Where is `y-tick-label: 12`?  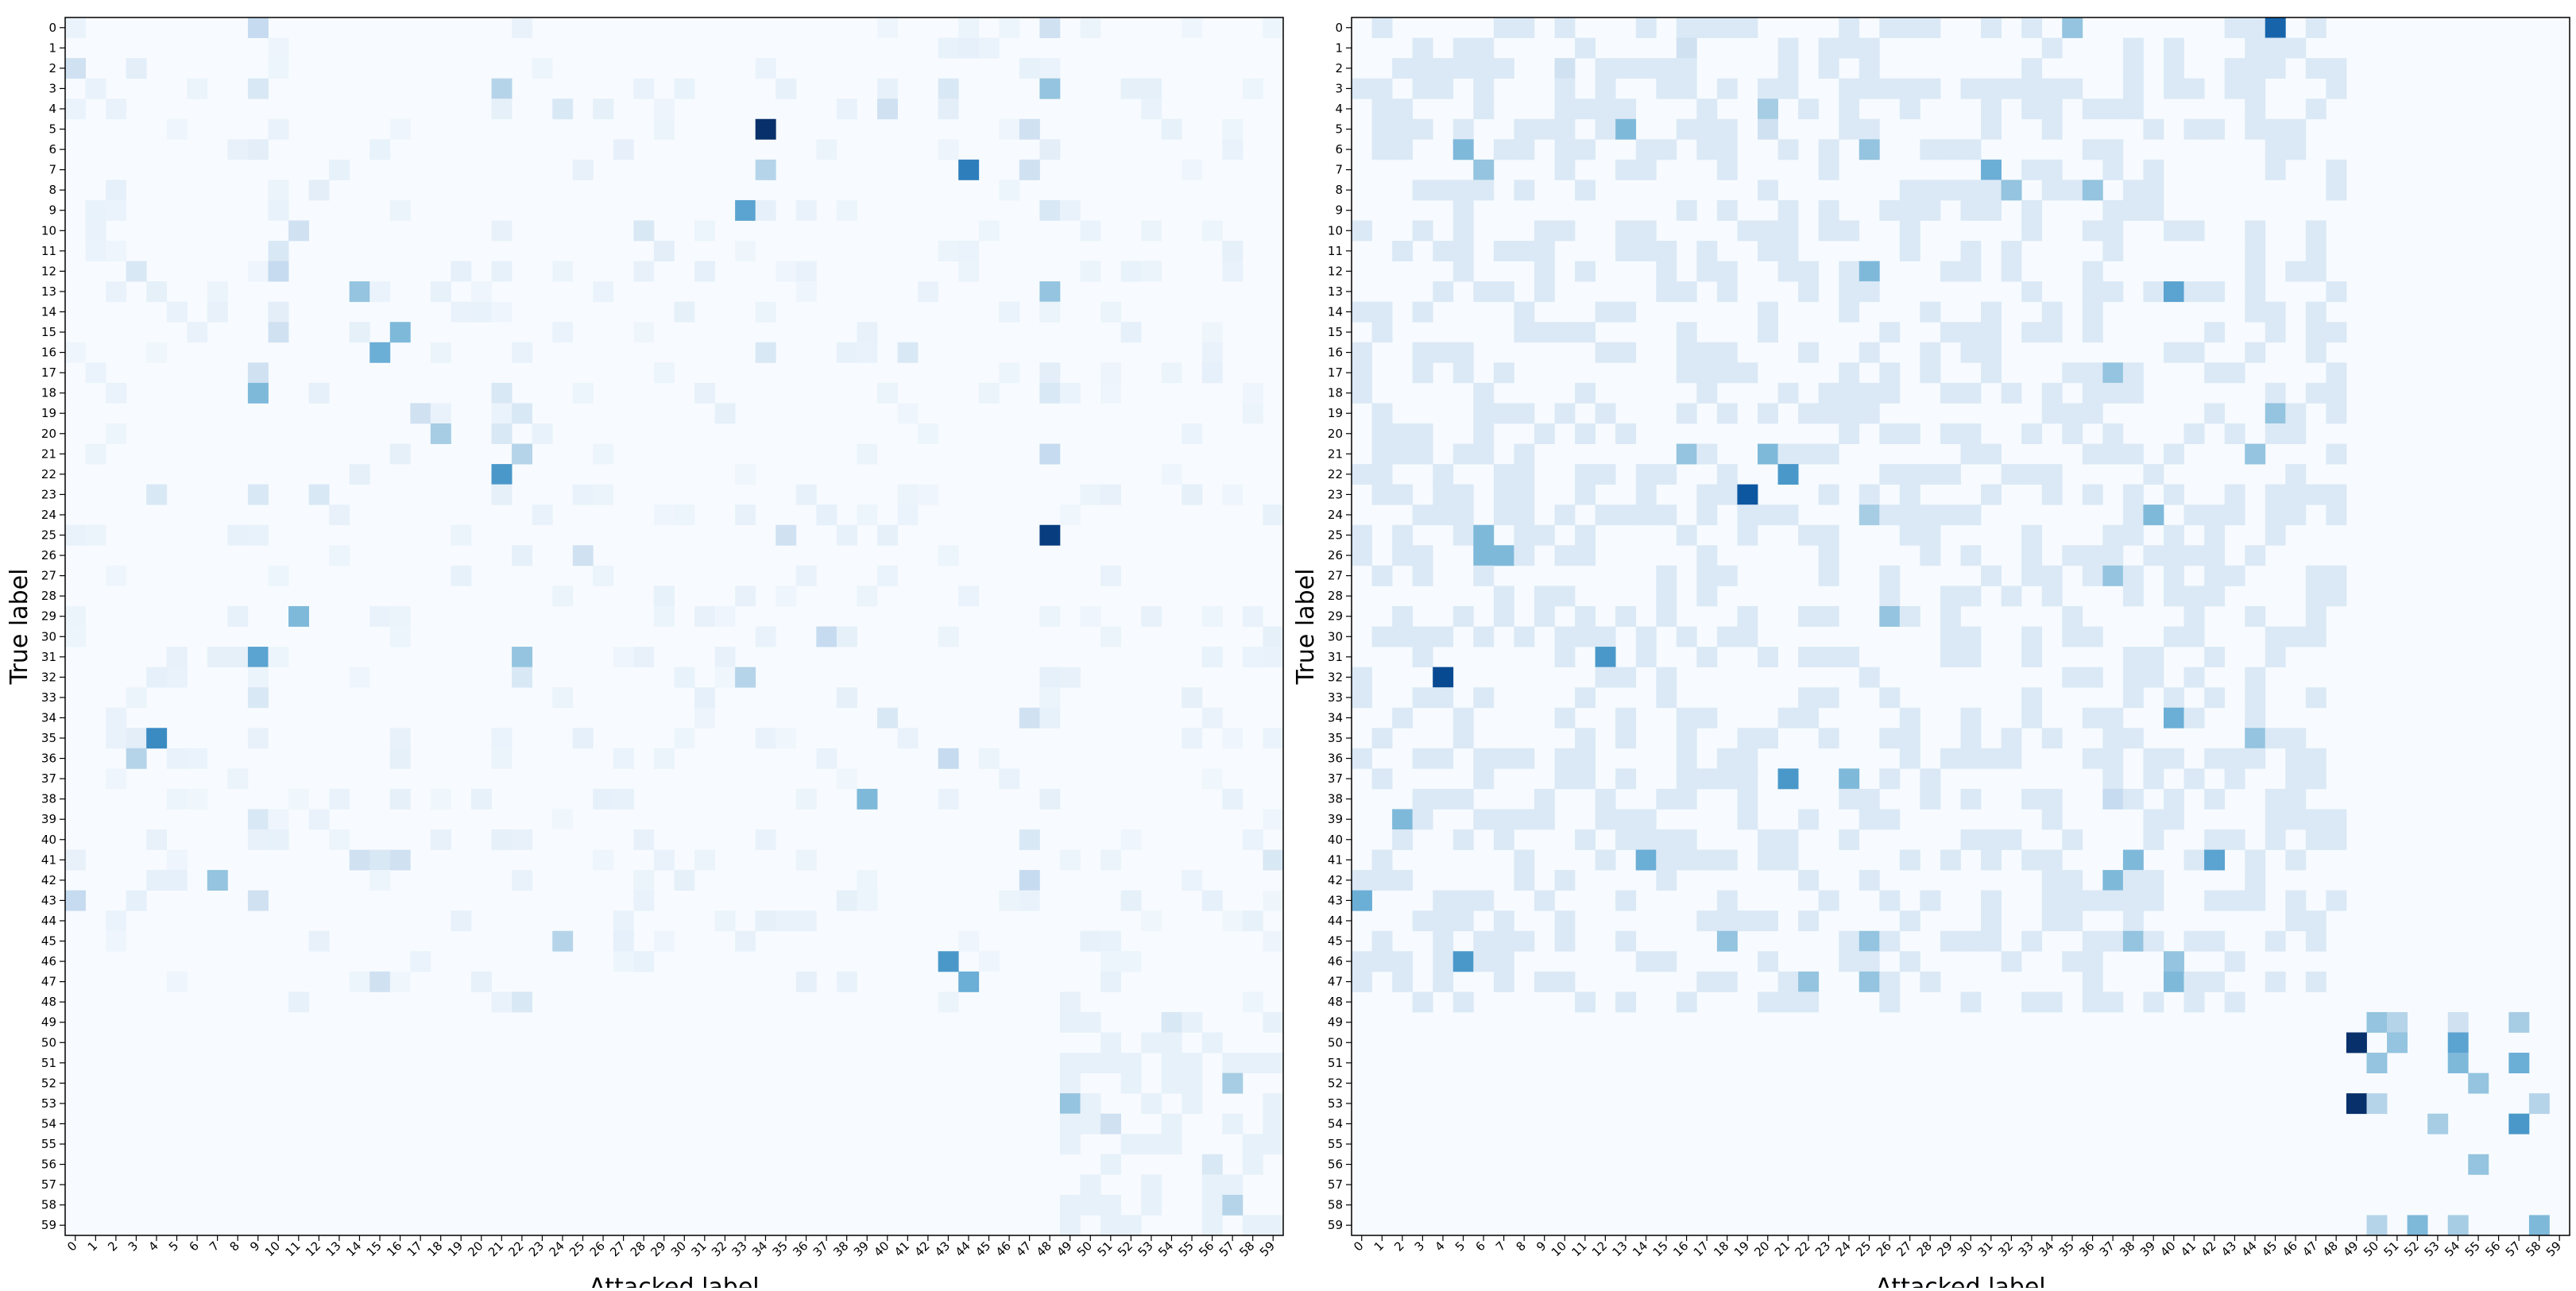 y-tick-label: 12 is located at coordinates (48, 271).